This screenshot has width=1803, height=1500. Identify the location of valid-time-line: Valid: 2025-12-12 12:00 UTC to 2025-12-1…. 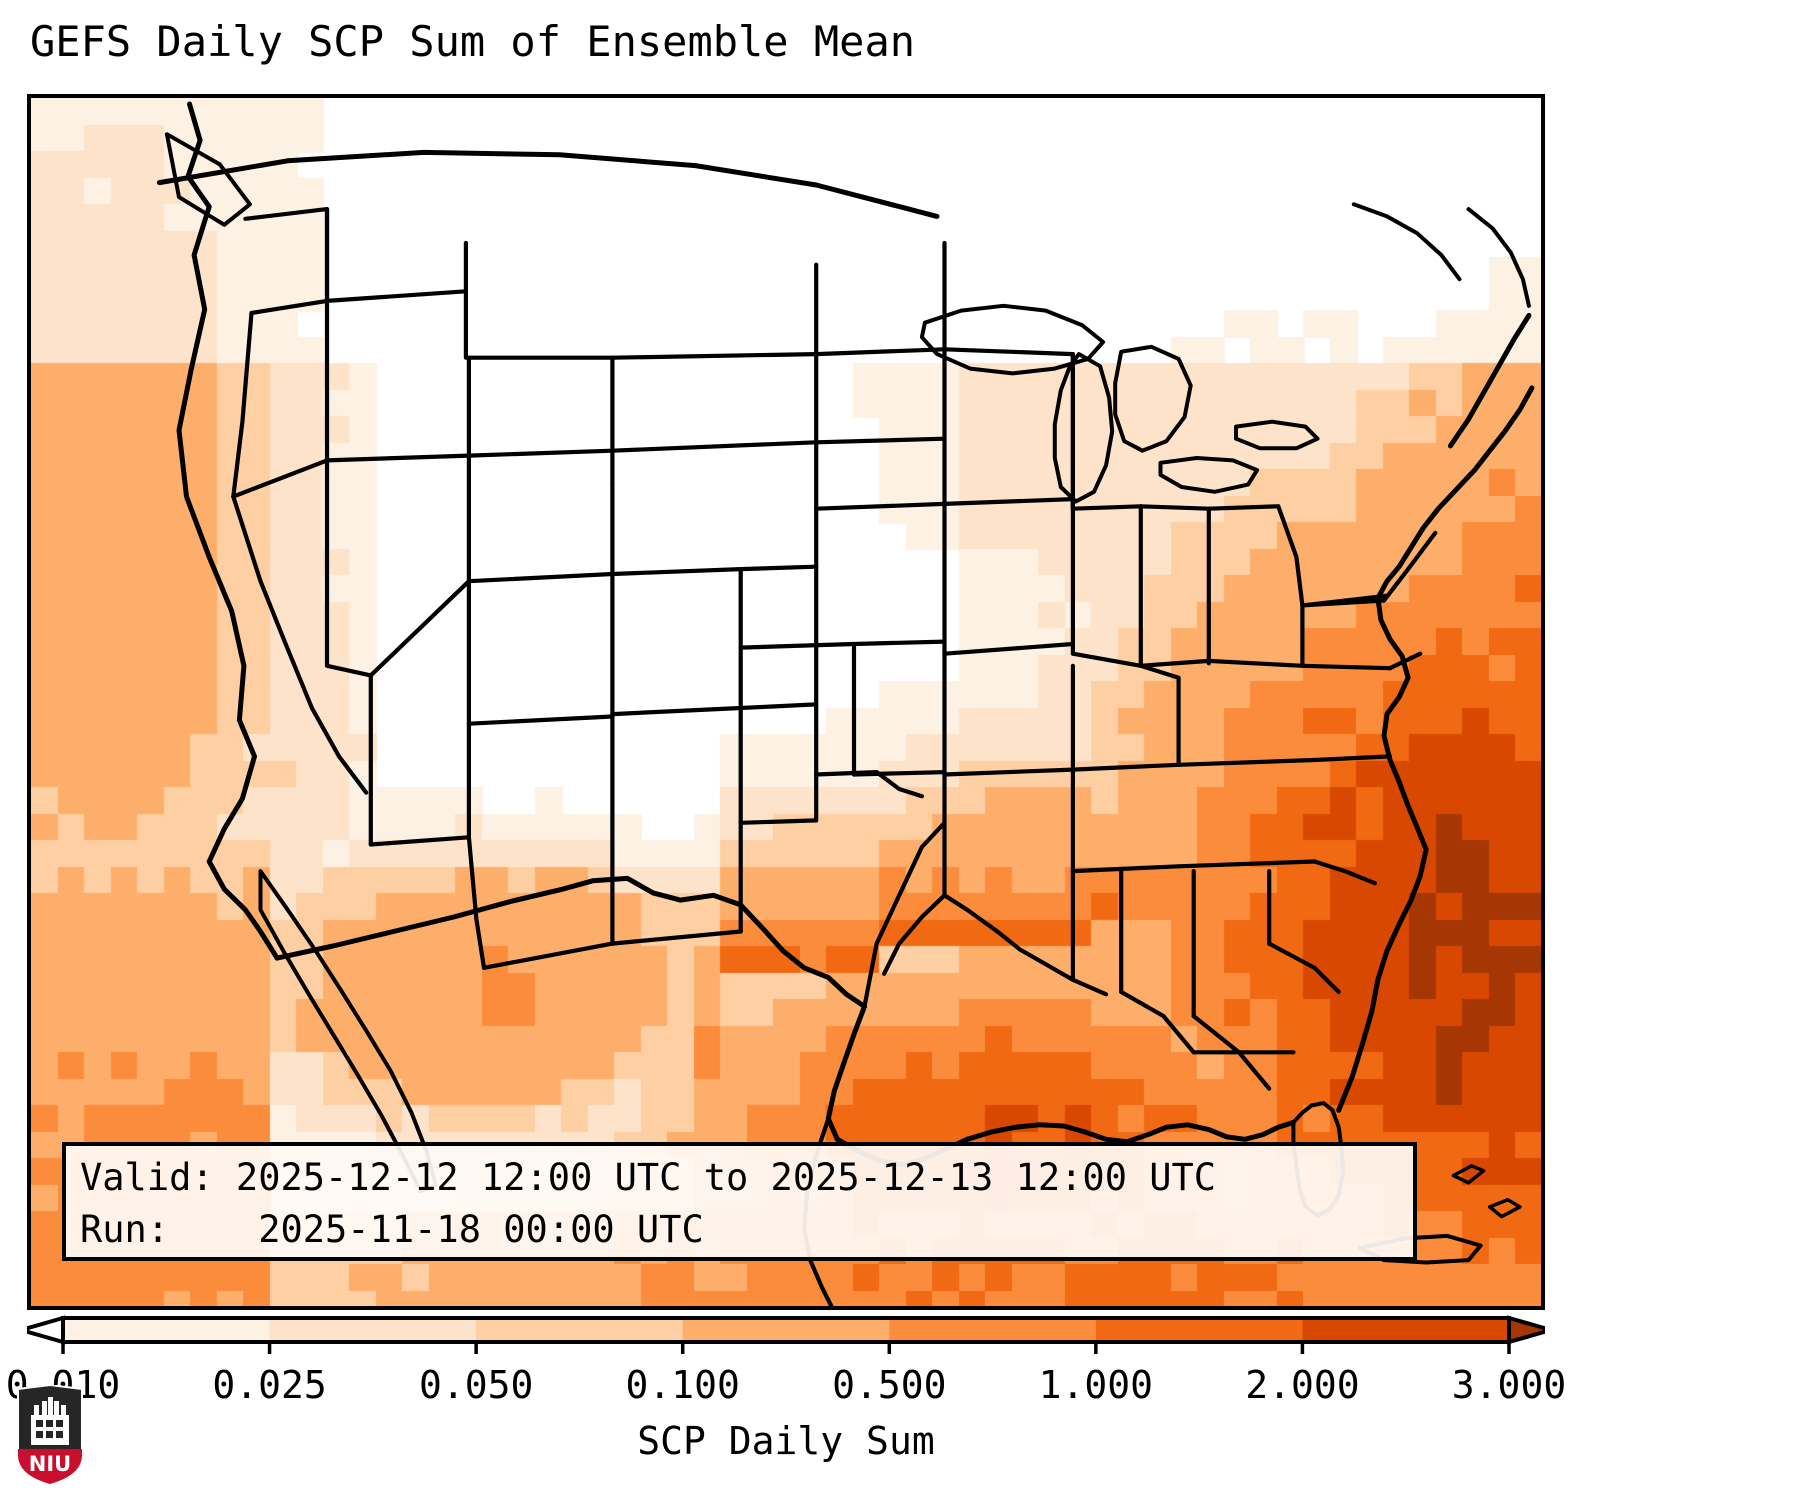
(648, 1177).